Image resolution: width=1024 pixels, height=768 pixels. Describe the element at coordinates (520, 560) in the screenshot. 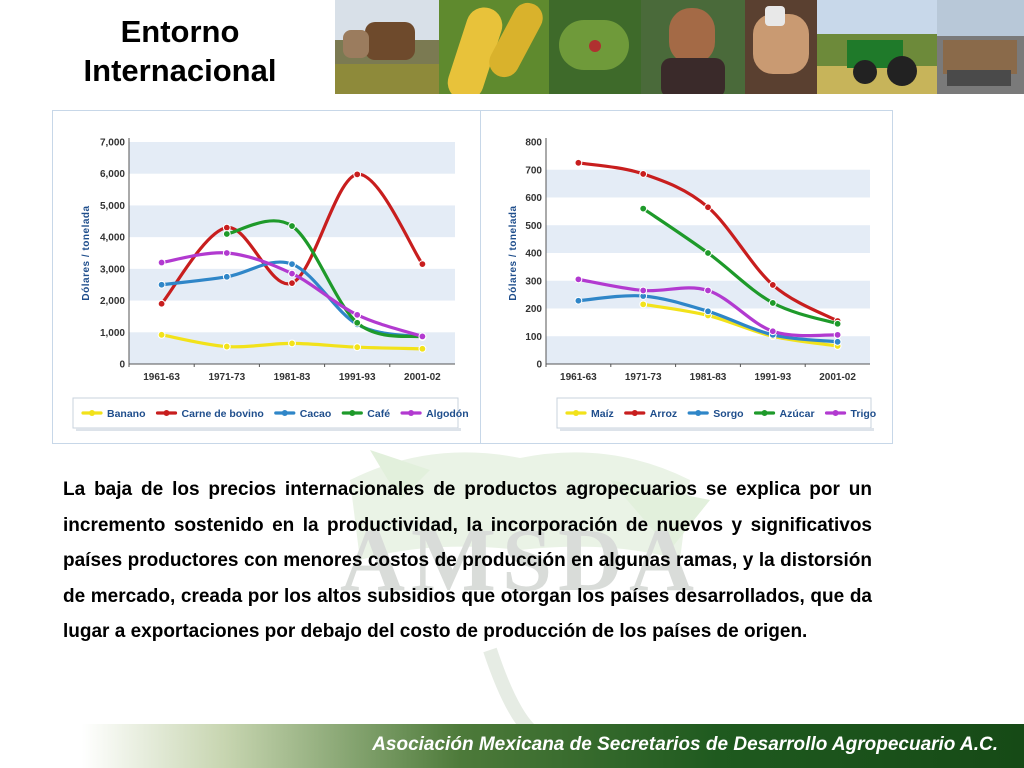

I see `watermark-text: AMSDA` at that location.